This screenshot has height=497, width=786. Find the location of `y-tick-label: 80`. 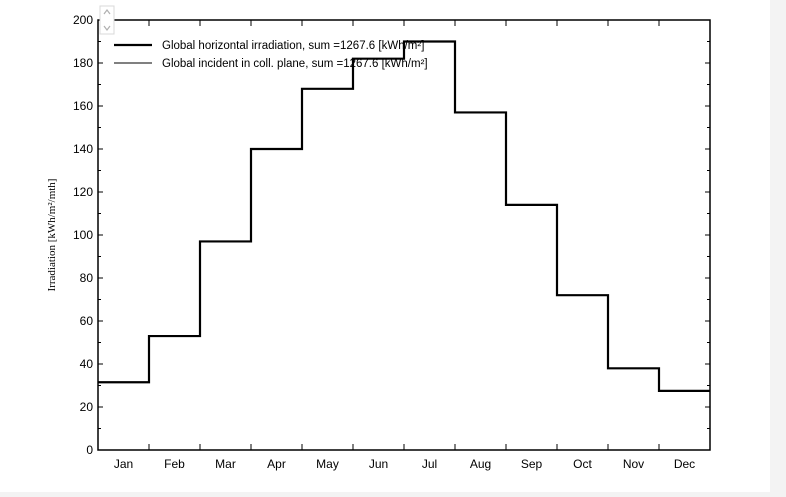

y-tick-label: 80 is located at coordinates (87, 278).